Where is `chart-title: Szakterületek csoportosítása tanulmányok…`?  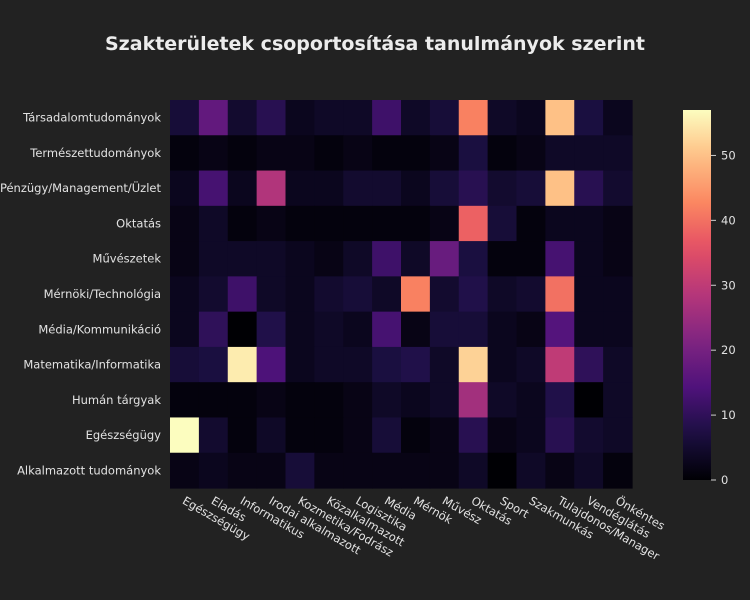
chart-title: Szakterületek csoportosítása tanulmányok… is located at coordinates (375, 44).